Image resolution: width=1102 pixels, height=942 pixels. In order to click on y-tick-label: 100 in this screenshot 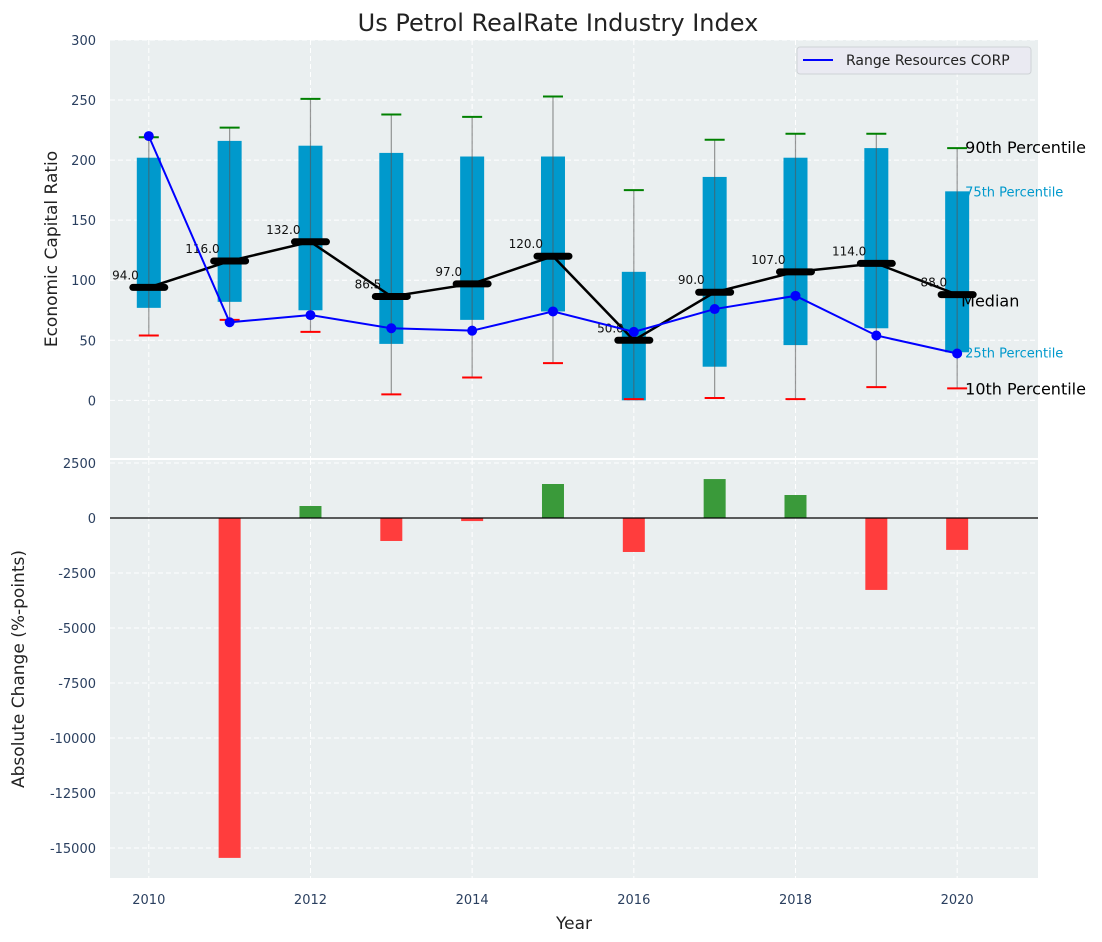, I will do `click(83, 281)`.